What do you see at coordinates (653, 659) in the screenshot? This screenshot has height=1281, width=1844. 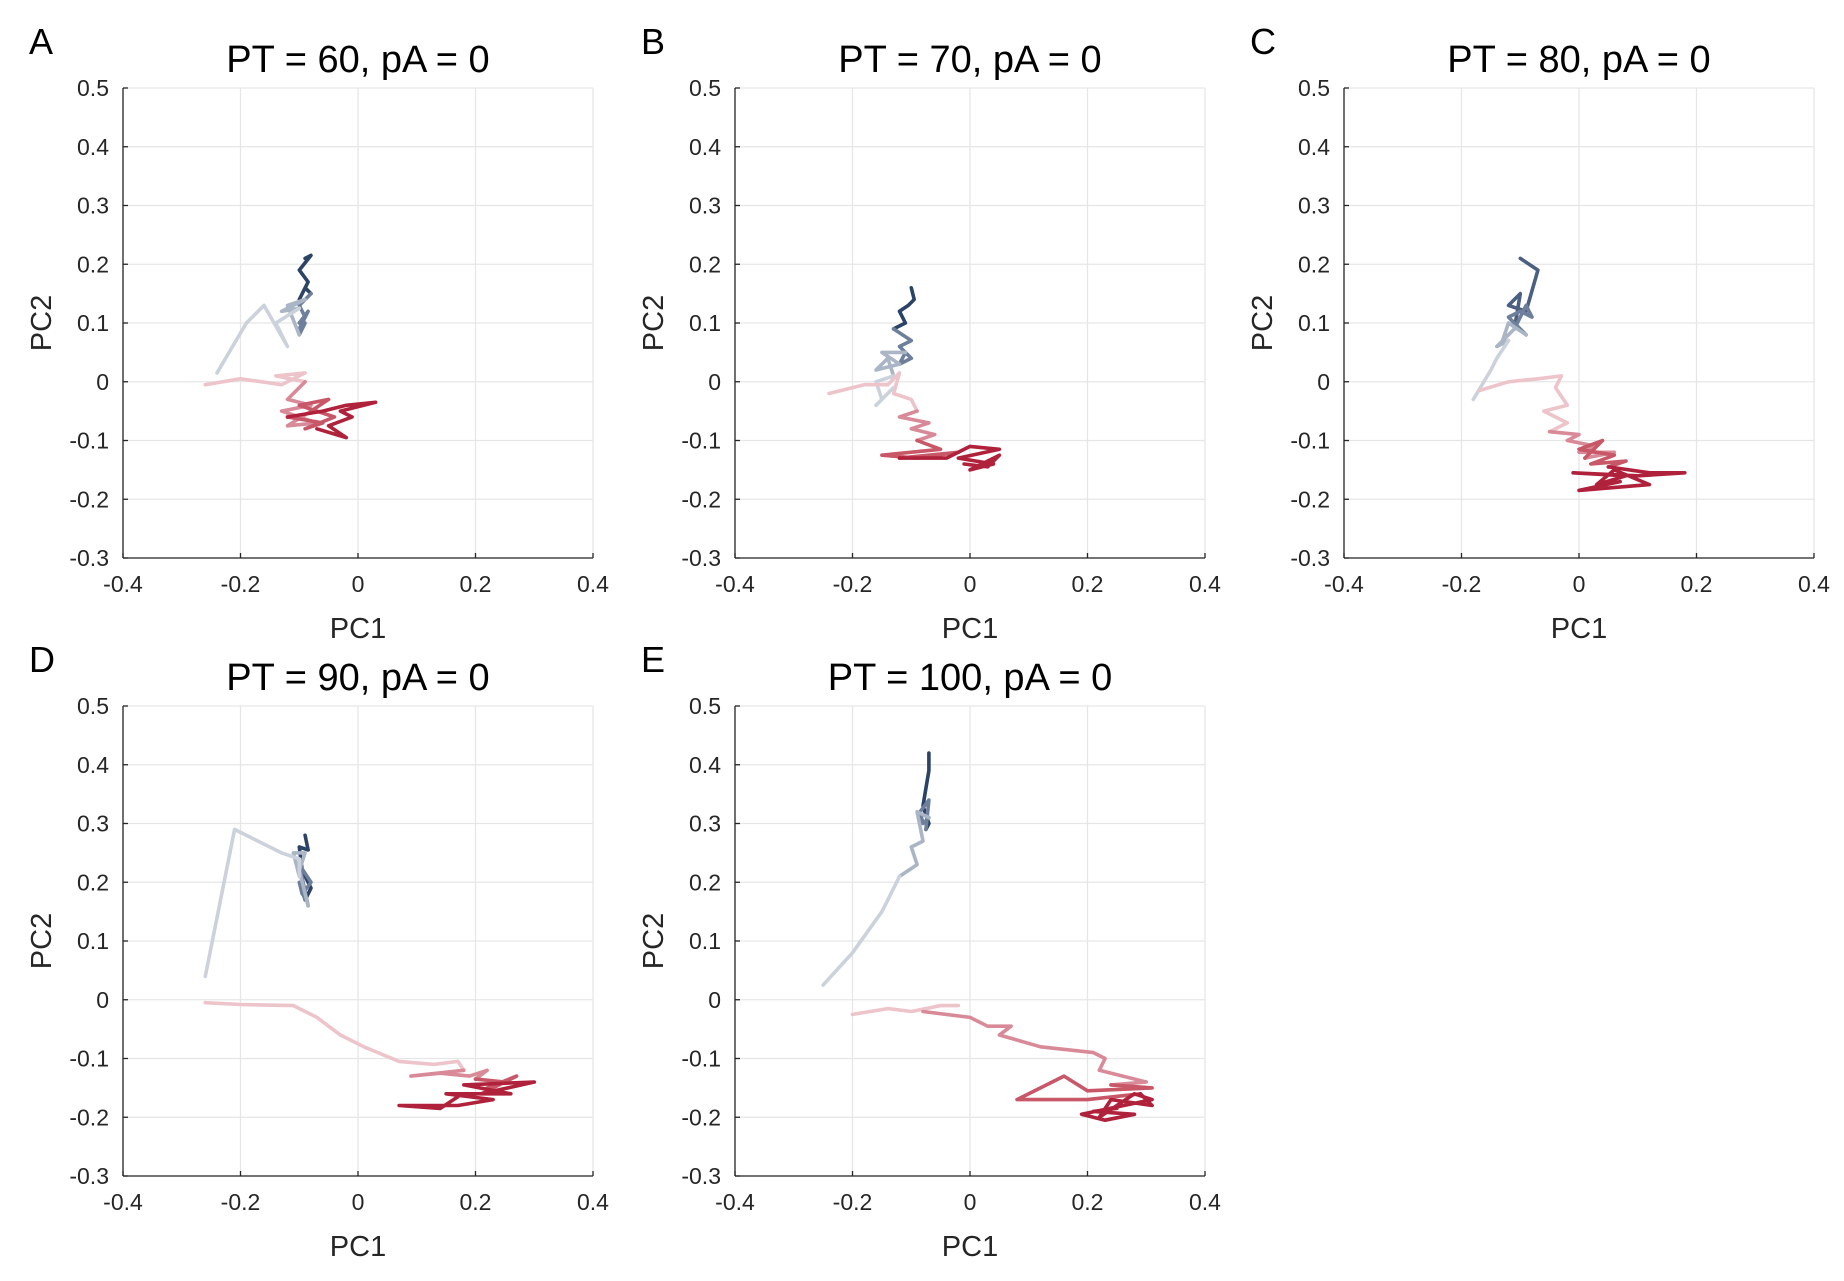 I see `panel-letter: E` at bounding box center [653, 659].